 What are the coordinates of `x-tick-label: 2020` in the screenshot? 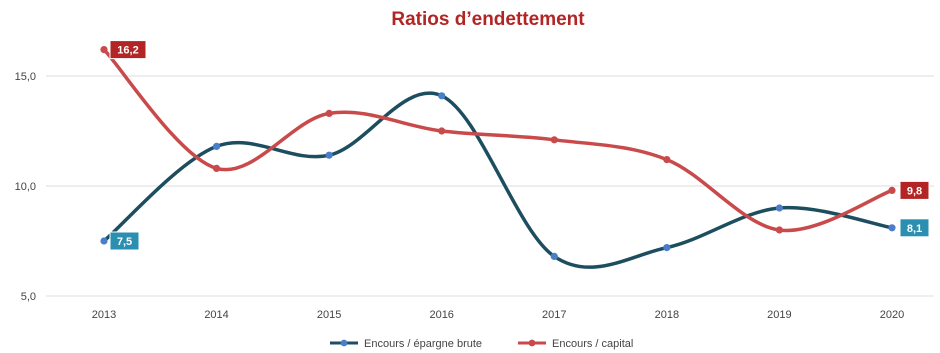 It's located at (892, 315).